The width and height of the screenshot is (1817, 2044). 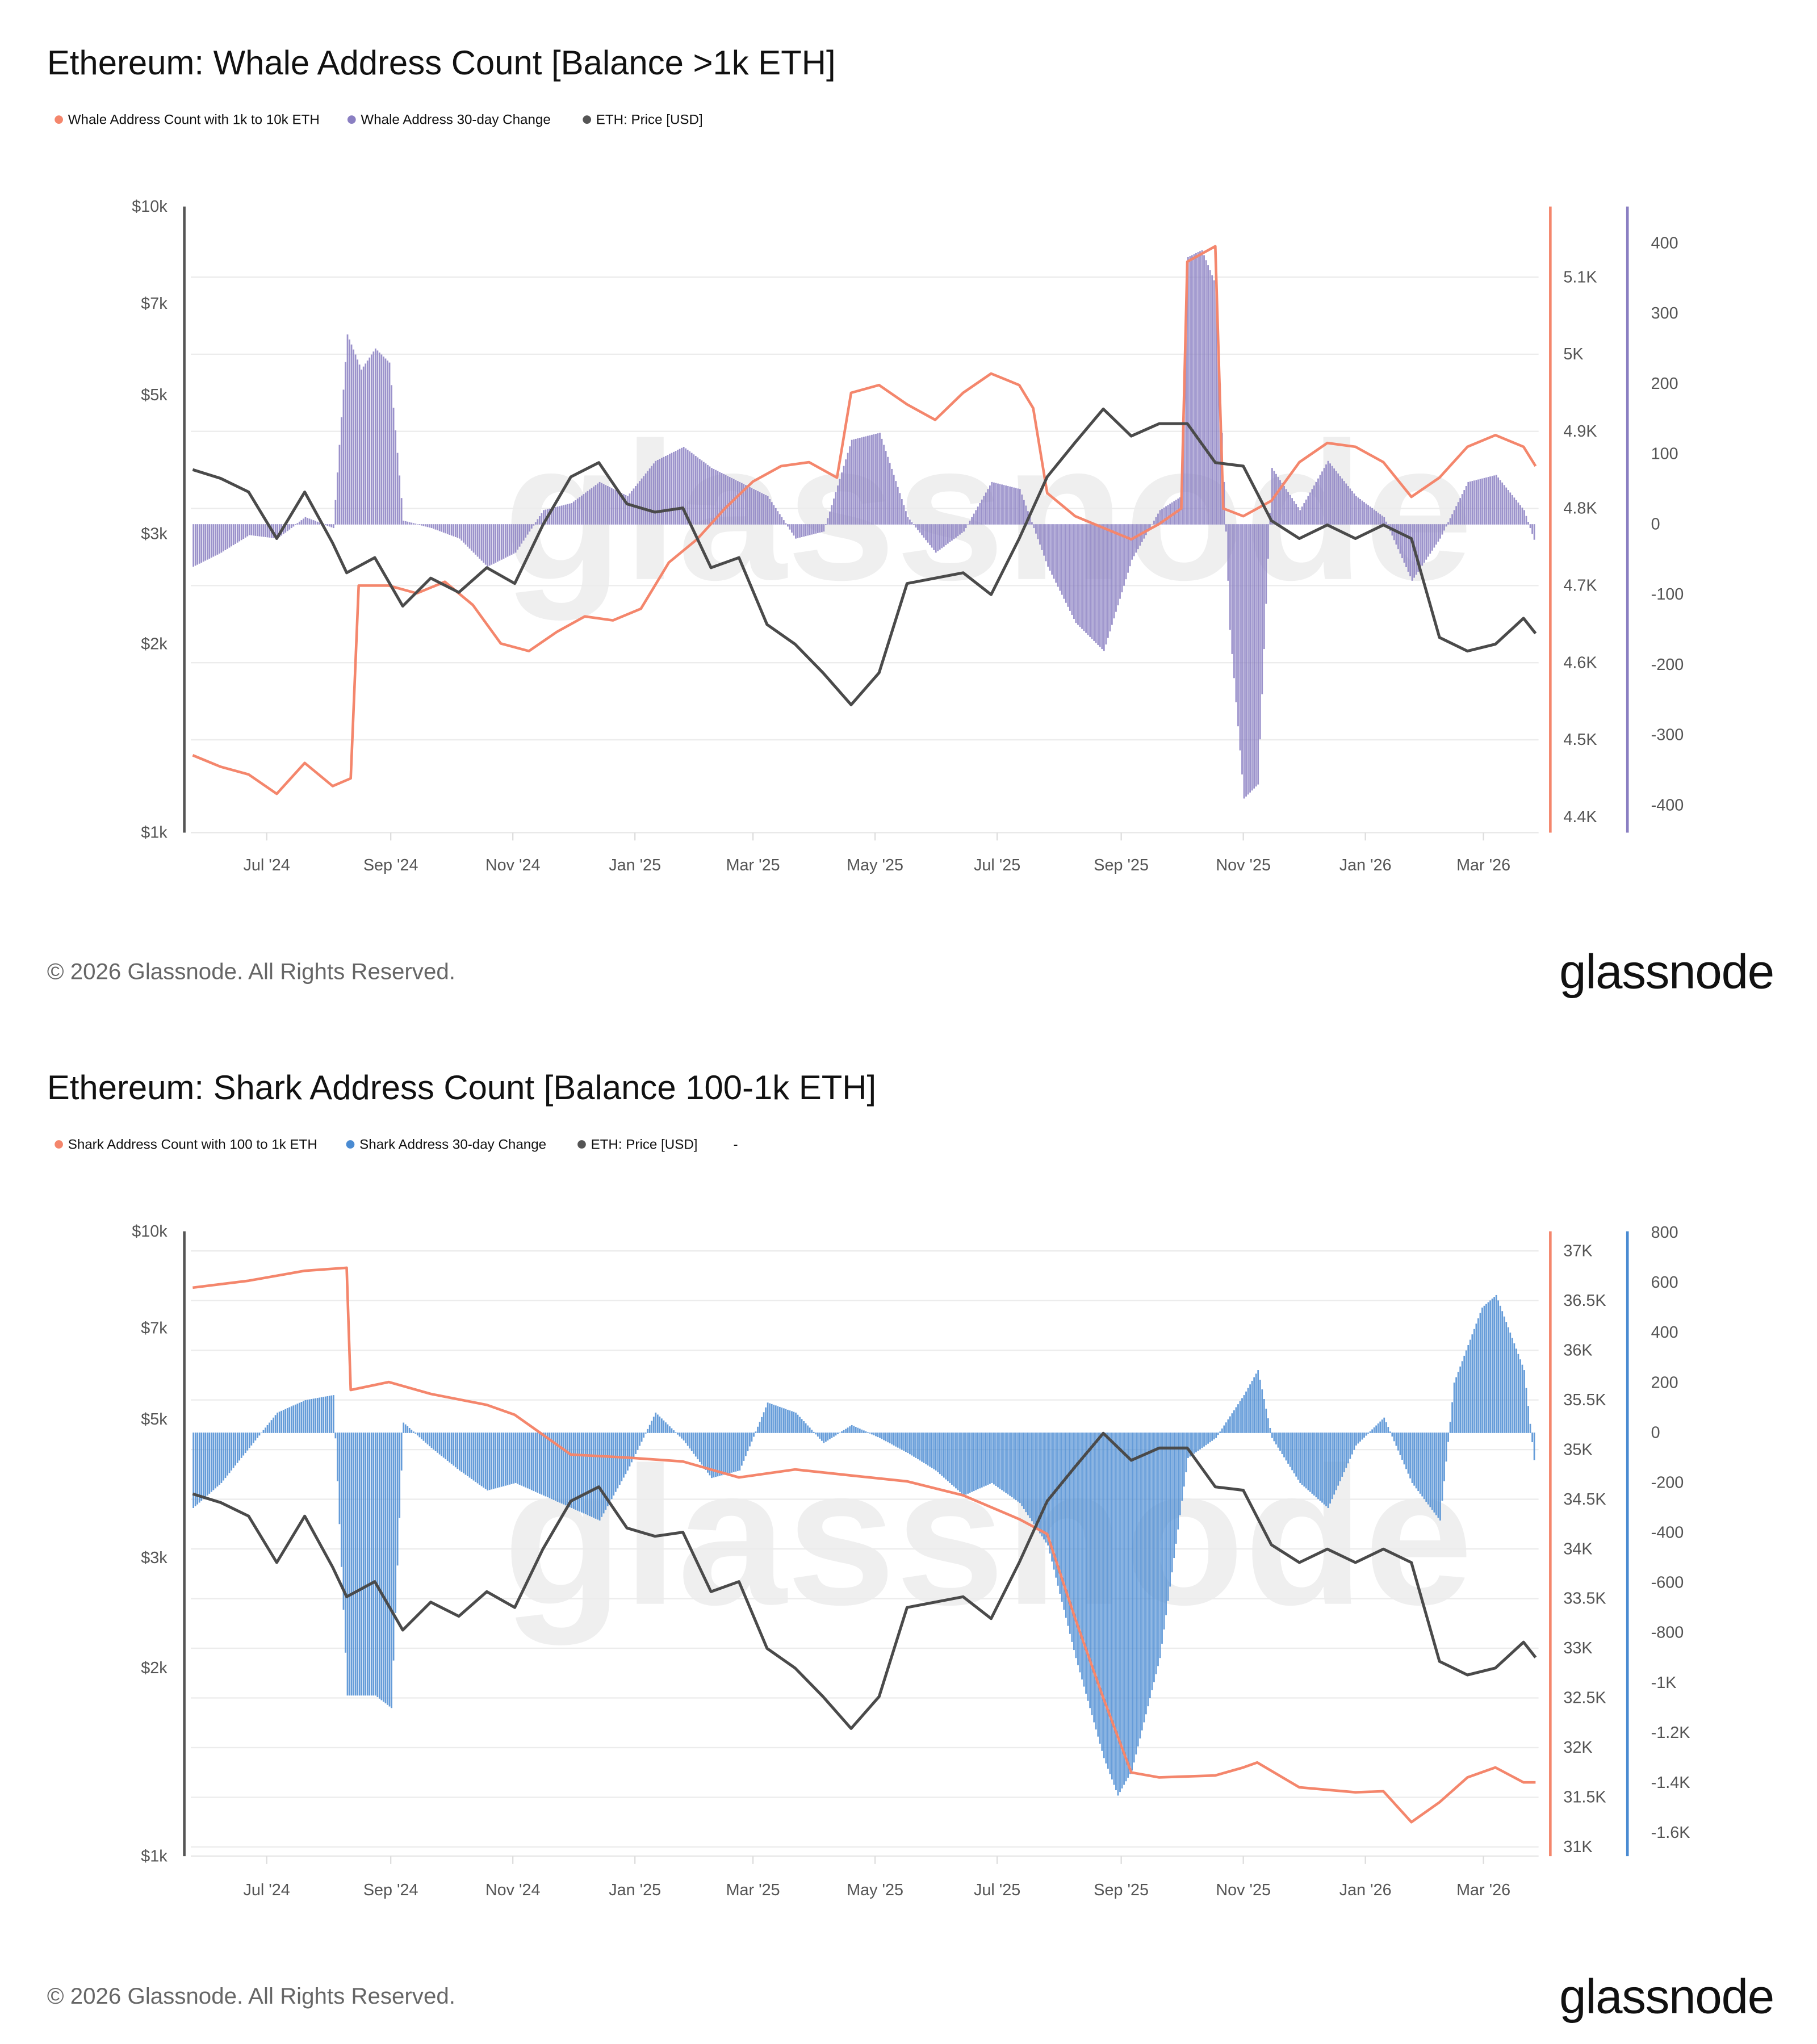 I want to click on count-tick-label: 4.8K, so click(x=1580, y=509).